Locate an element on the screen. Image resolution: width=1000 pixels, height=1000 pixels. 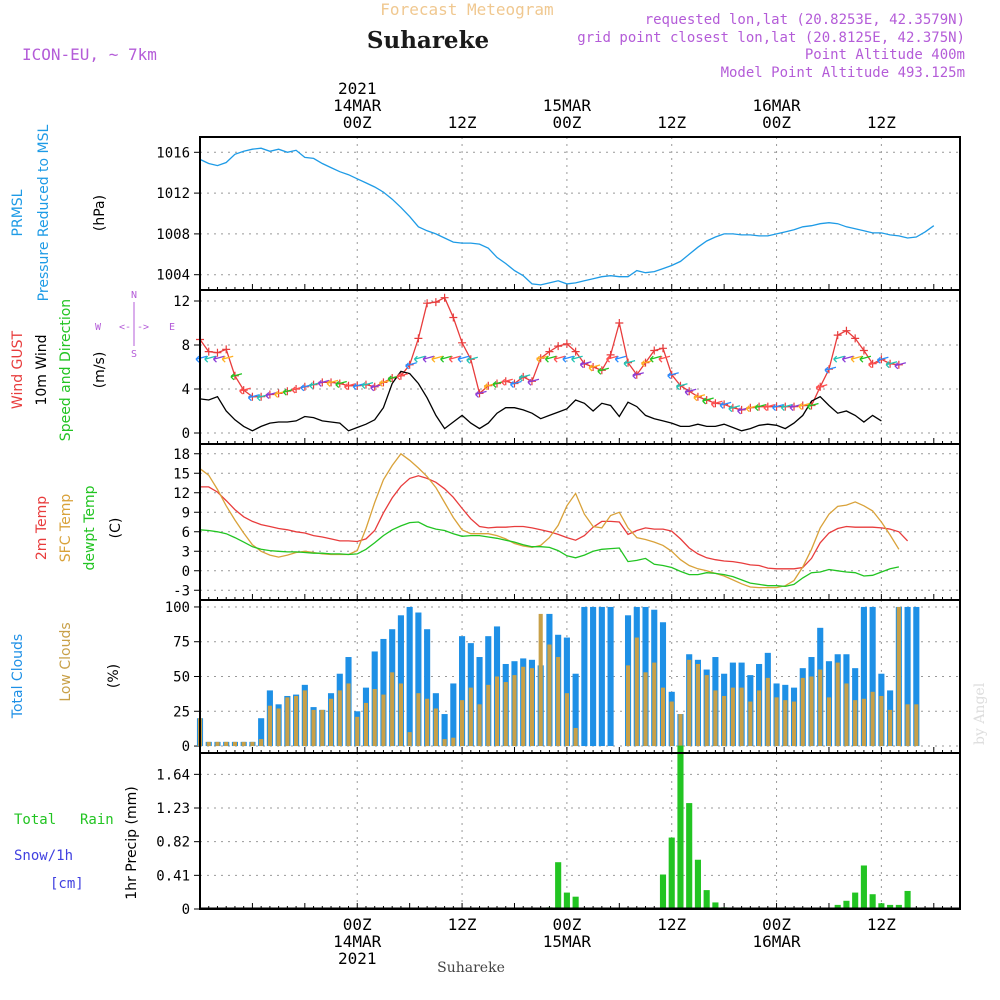
rain-label: Rain is located at coordinates (97, 820).